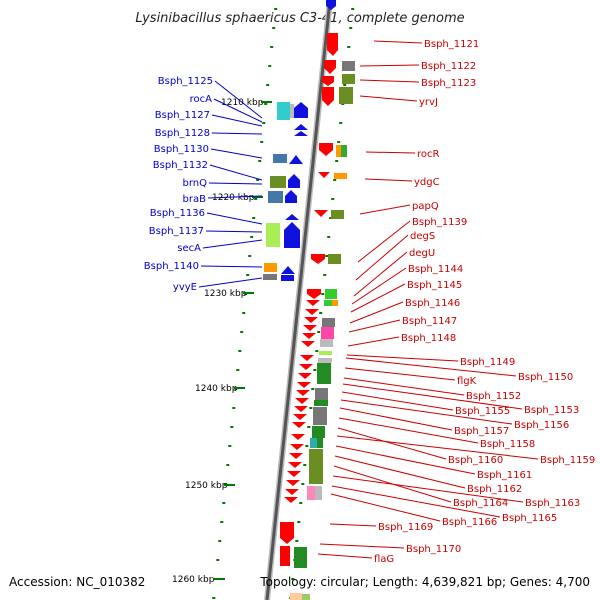 The height and width of the screenshot is (600, 600). Describe the element at coordinates (384, 559) in the screenshot. I see `gene-label-flag: flaG` at that location.